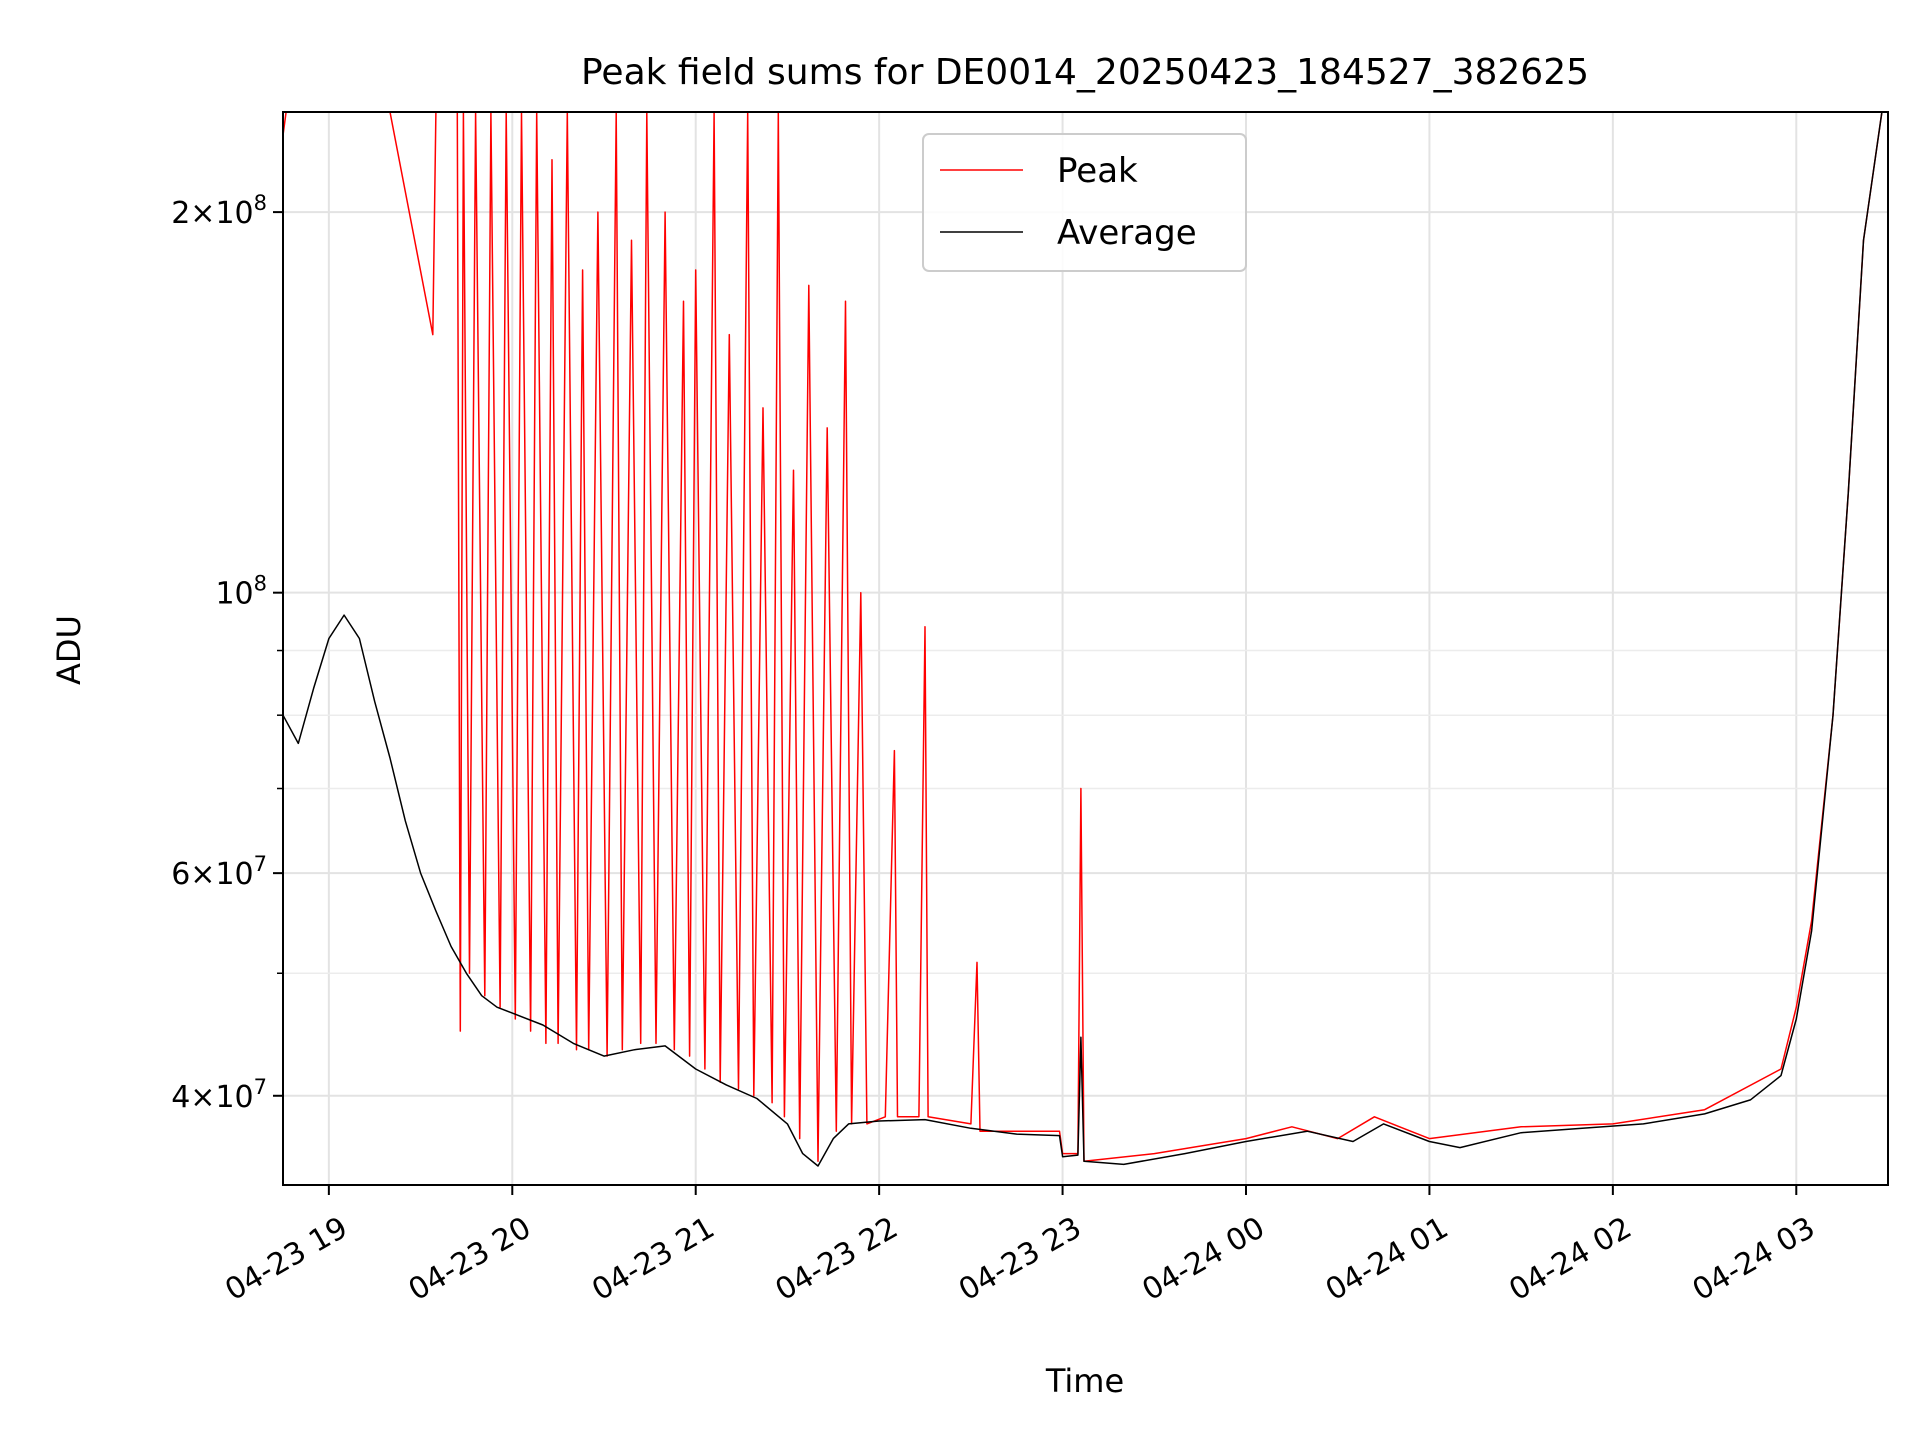  Describe the element at coordinates (227, 653) in the screenshot. I see `y-axis: 4×107 6×107 108 2×108` at that location.